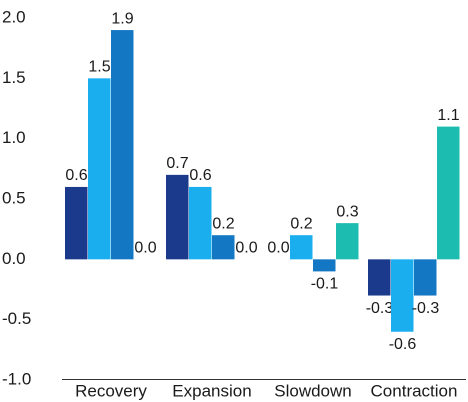 This screenshot has height=402, width=468. What do you see at coordinates (313, 390) in the screenshot?
I see `x-tick-label: Slowdown` at bounding box center [313, 390].